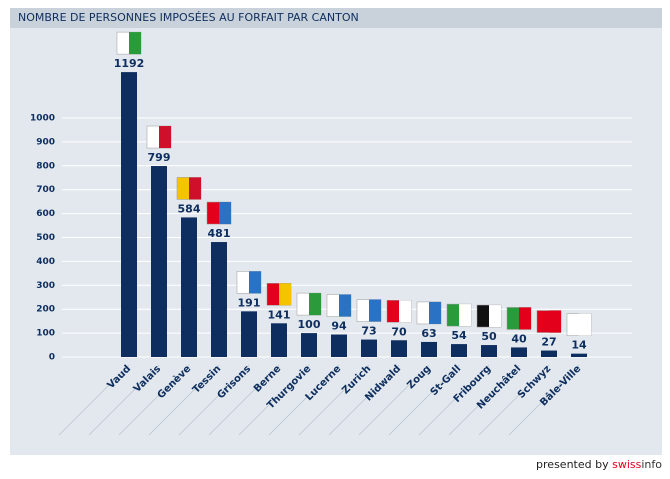 This screenshot has width=670, height=479. Describe the element at coordinates (489, 336) in the screenshot. I see `value-label: 50` at that location.